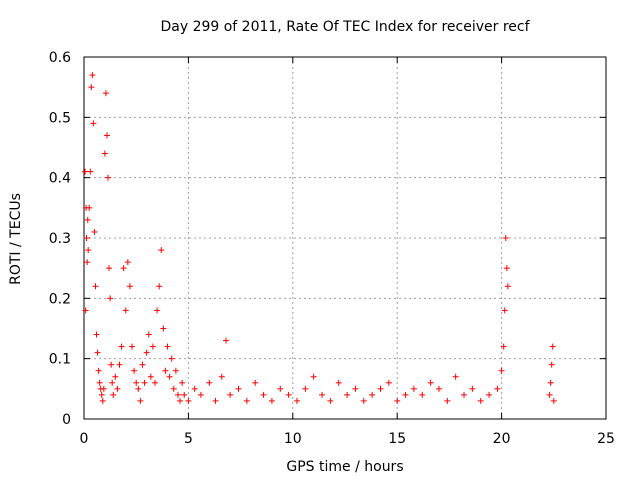 This screenshot has width=640, height=480. Describe the element at coordinates (66, 420) in the screenshot. I see `y-tick-label: 0` at that location.